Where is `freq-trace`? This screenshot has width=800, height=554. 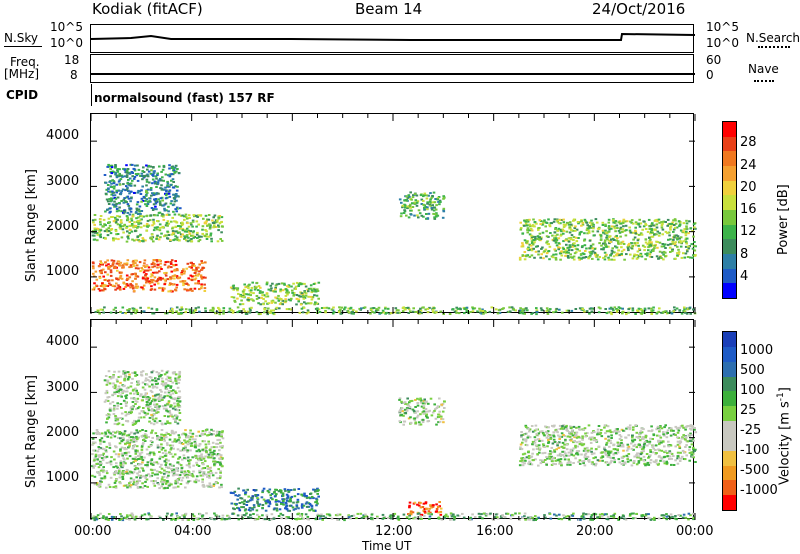 freq-trace is located at coordinates (393, 74).